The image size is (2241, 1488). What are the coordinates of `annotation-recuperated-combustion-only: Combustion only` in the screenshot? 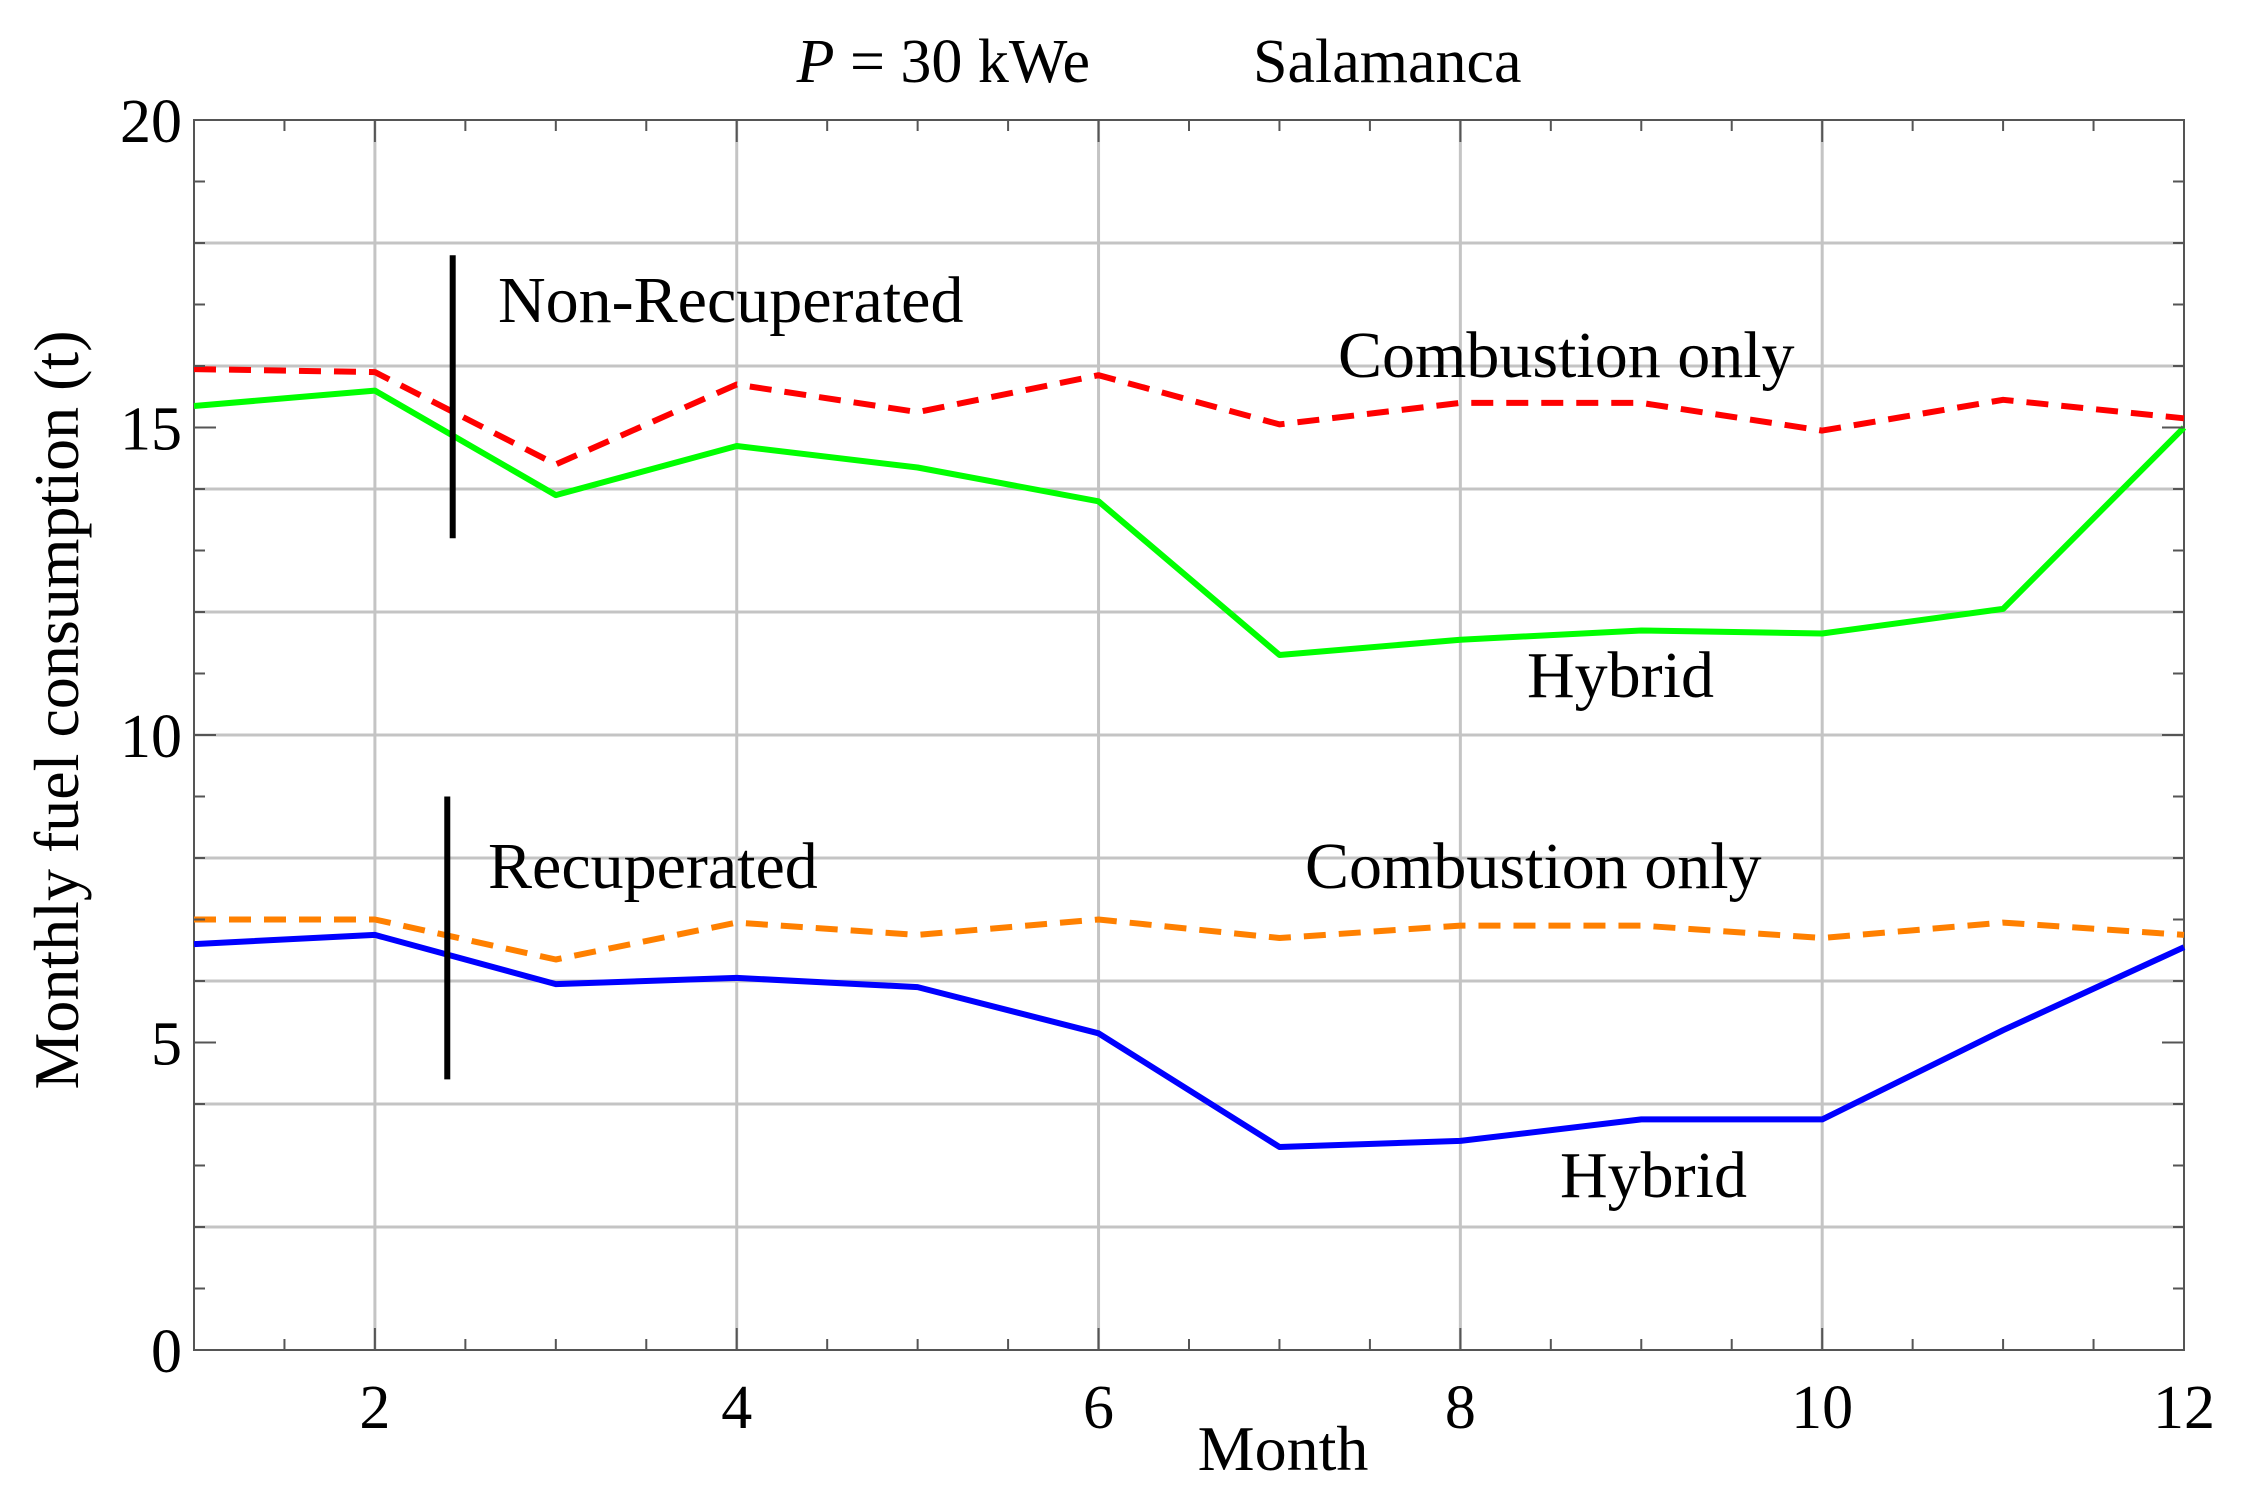 It's located at (1533, 866).